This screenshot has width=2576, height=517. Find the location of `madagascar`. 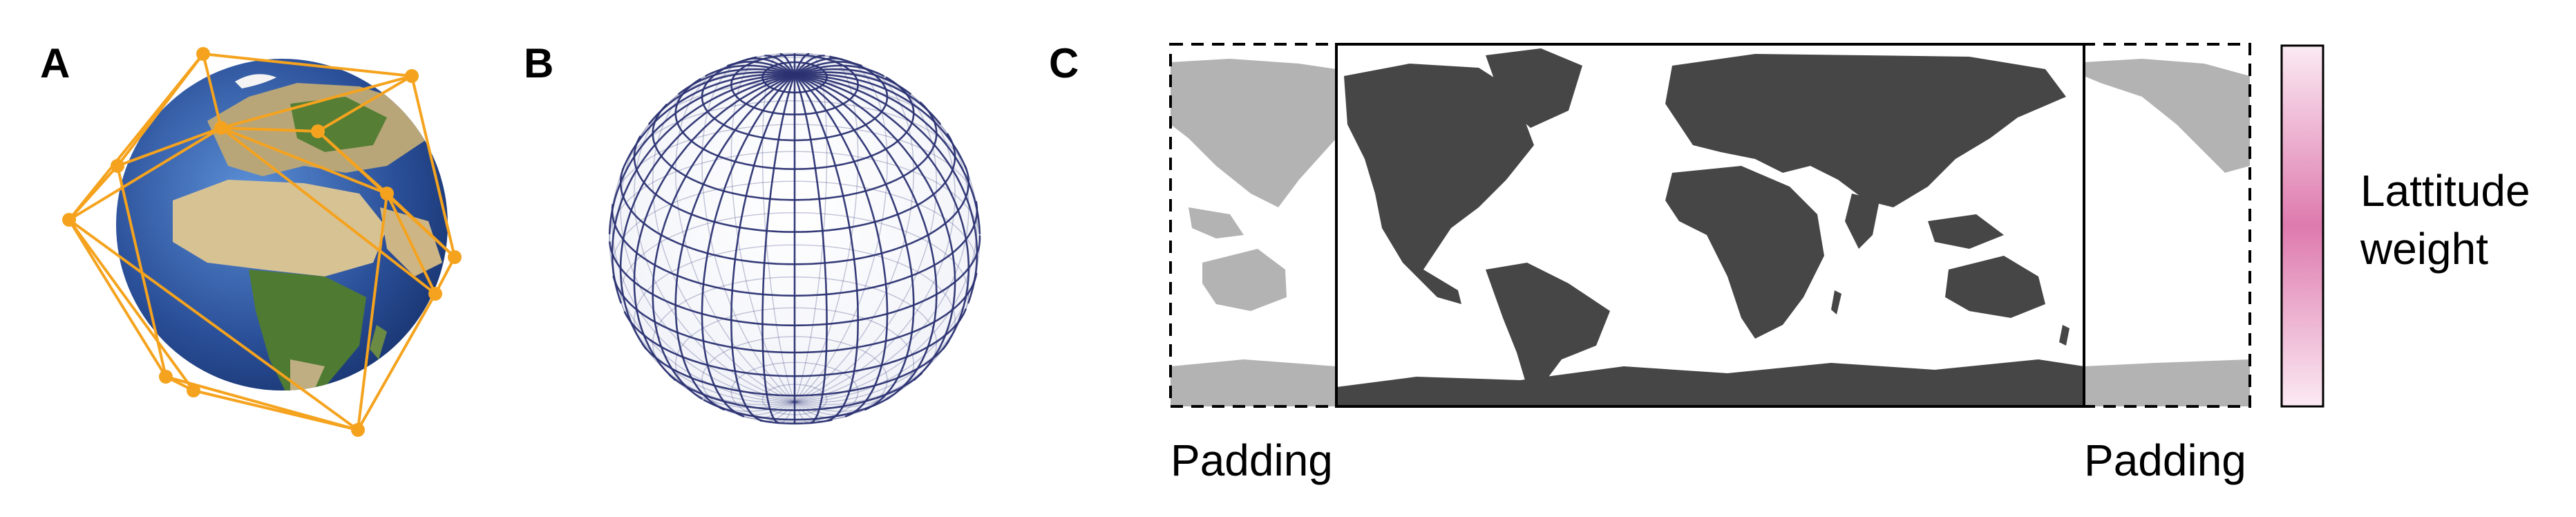

madagascar is located at coordinates (1836, 302).